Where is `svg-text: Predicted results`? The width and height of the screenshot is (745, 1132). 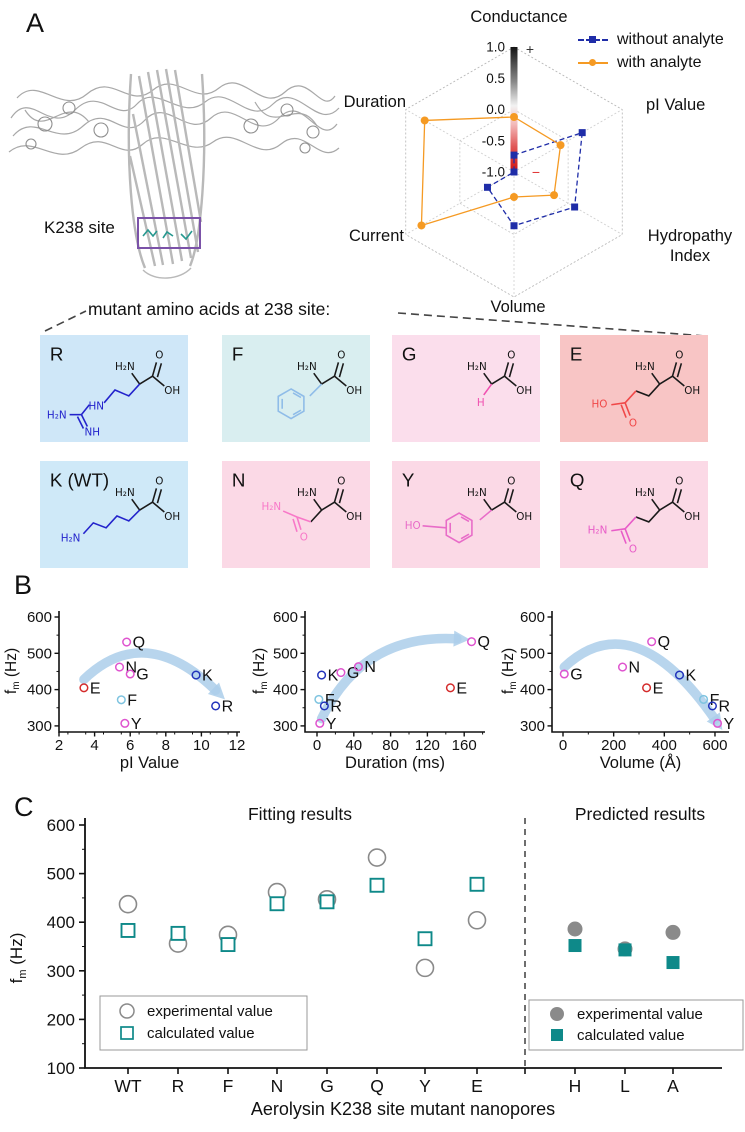 svg-text: Predicted results is located at coordinates (640, 814).